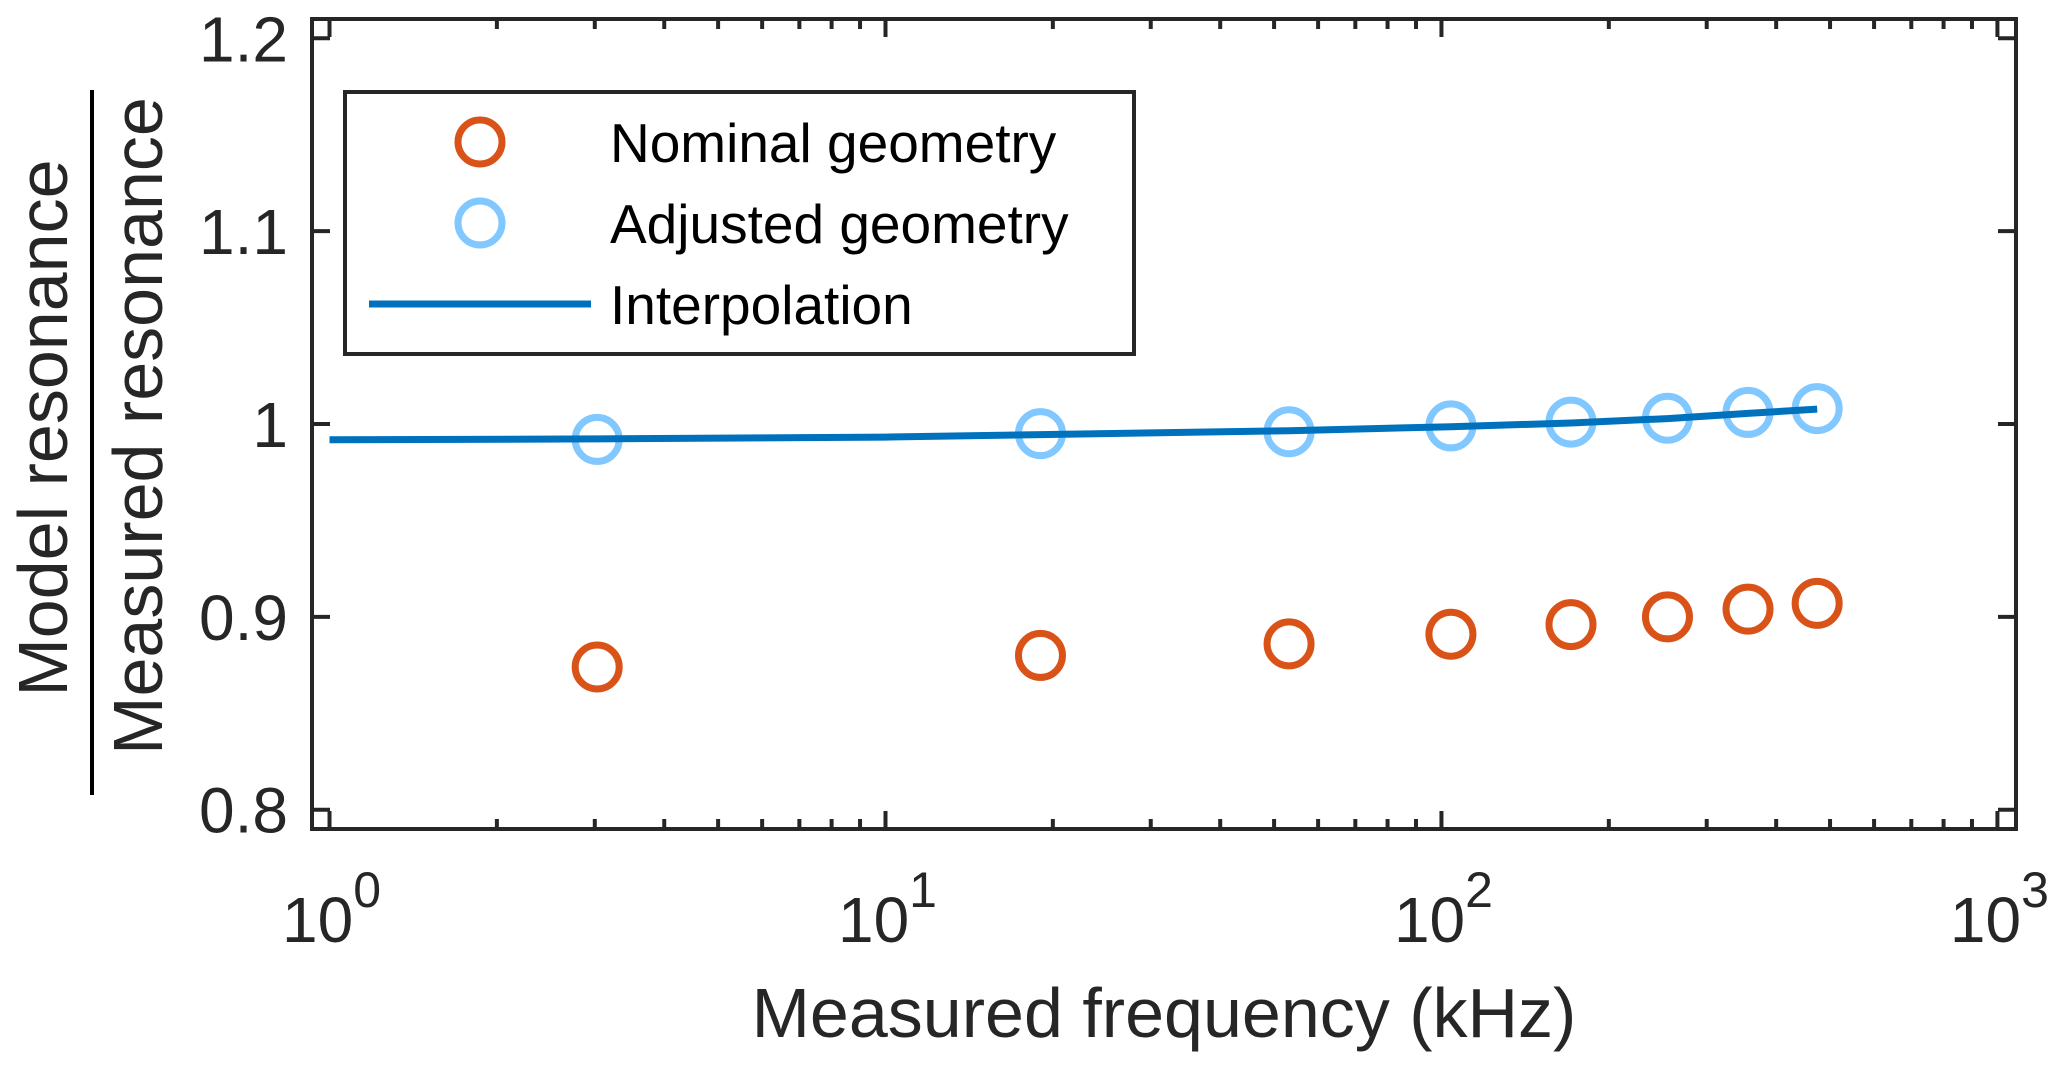 The image size is (2067, 1071). What do you see at coordinates (833, 143) in the screenshot?
I see `legend-label-nominal: Nominal geometry` at bounding box center [833, 143].